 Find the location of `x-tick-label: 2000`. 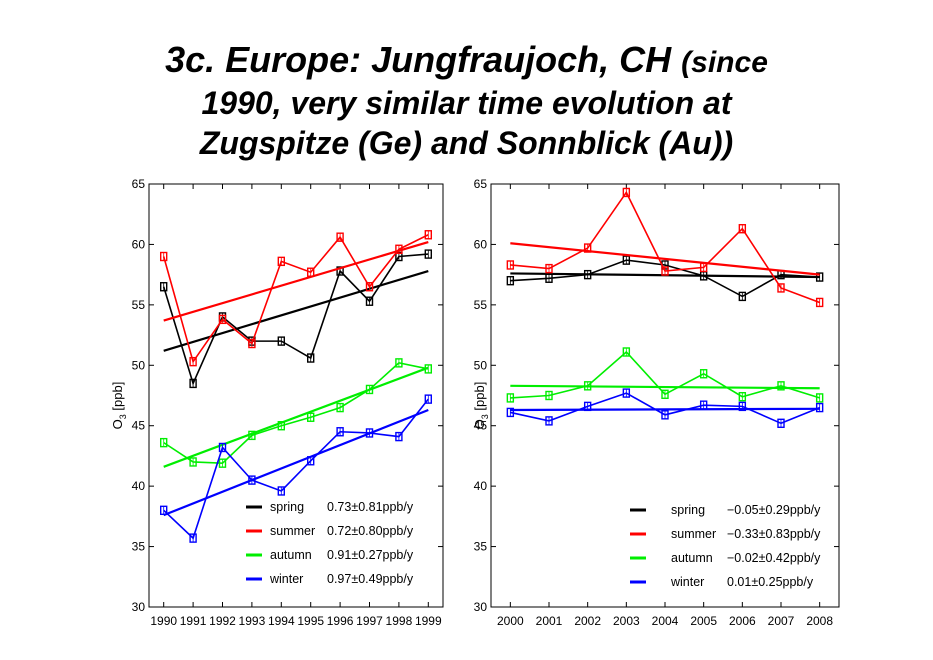

x-tick-label: 2000 is located at coordinates (510, 621).